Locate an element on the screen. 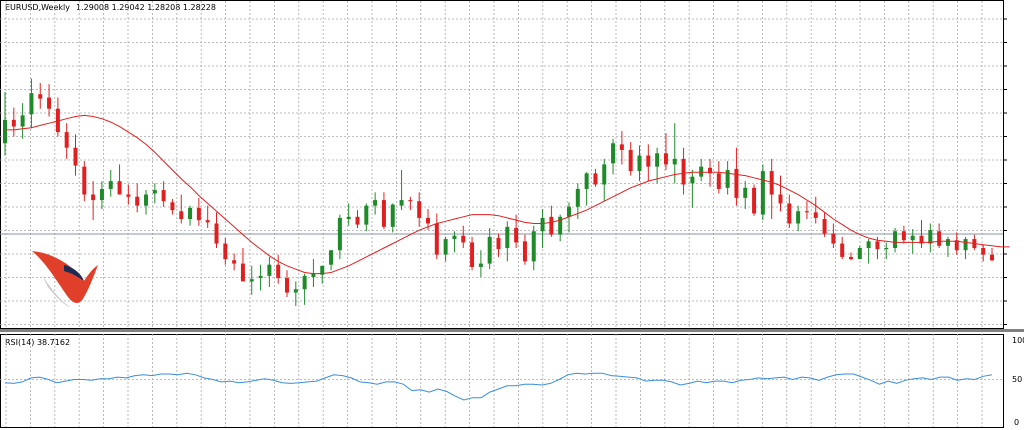 This screenshot has width=1024, height=430. broker-logo is located at coordinates (65, 279).